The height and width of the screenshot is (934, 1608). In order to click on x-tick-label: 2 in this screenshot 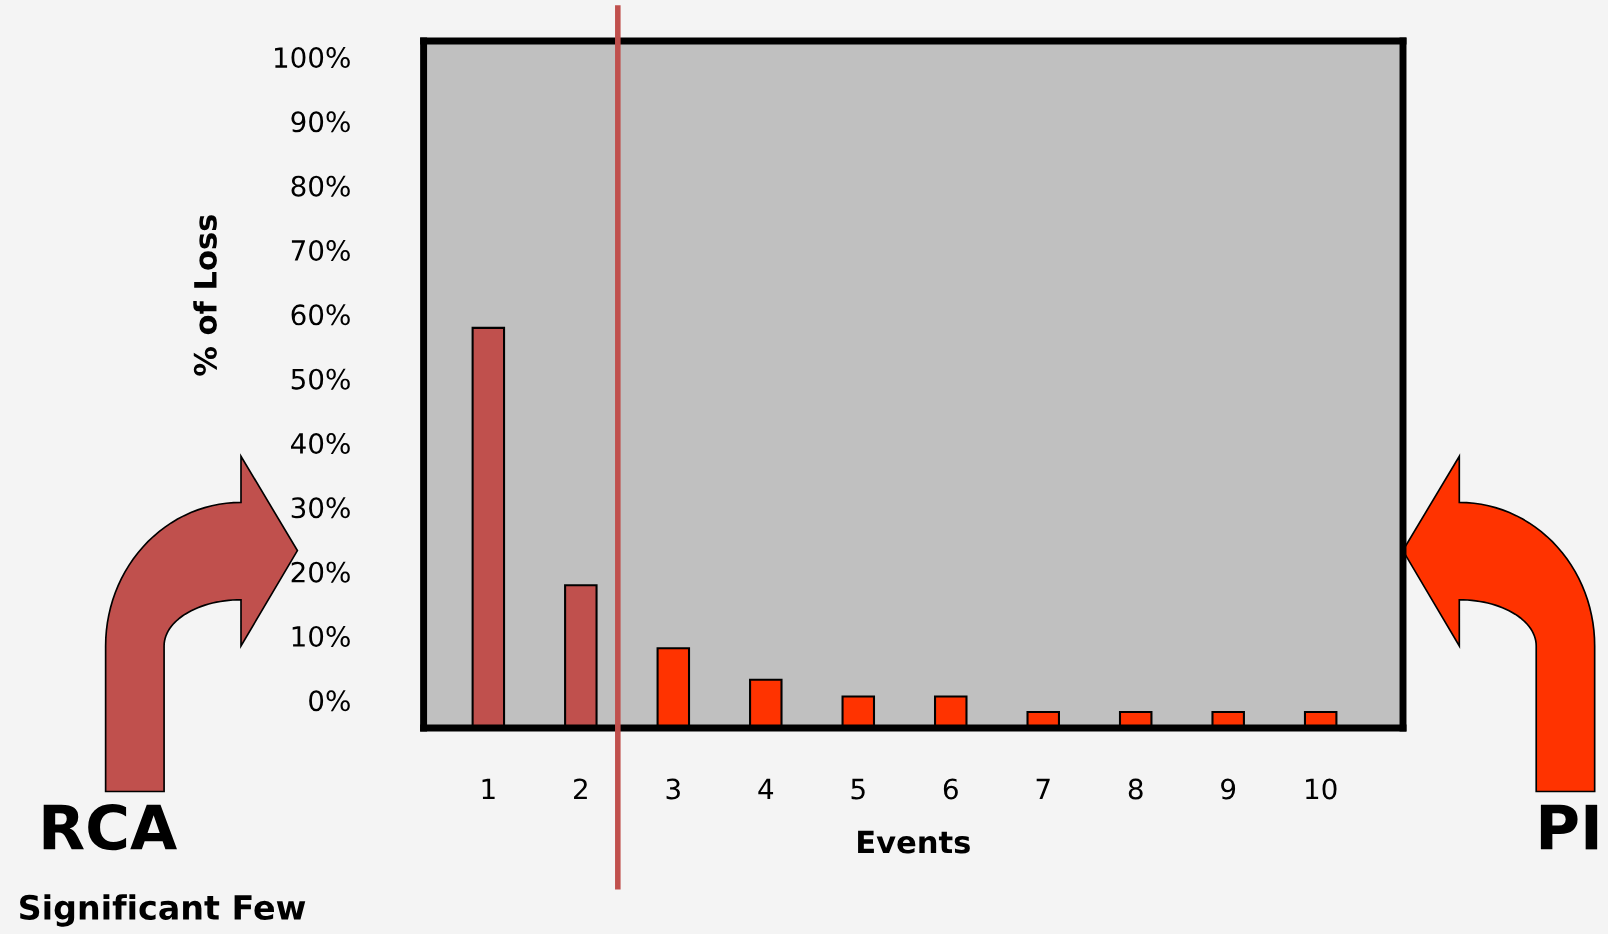, I will do `click(580, 789)`.